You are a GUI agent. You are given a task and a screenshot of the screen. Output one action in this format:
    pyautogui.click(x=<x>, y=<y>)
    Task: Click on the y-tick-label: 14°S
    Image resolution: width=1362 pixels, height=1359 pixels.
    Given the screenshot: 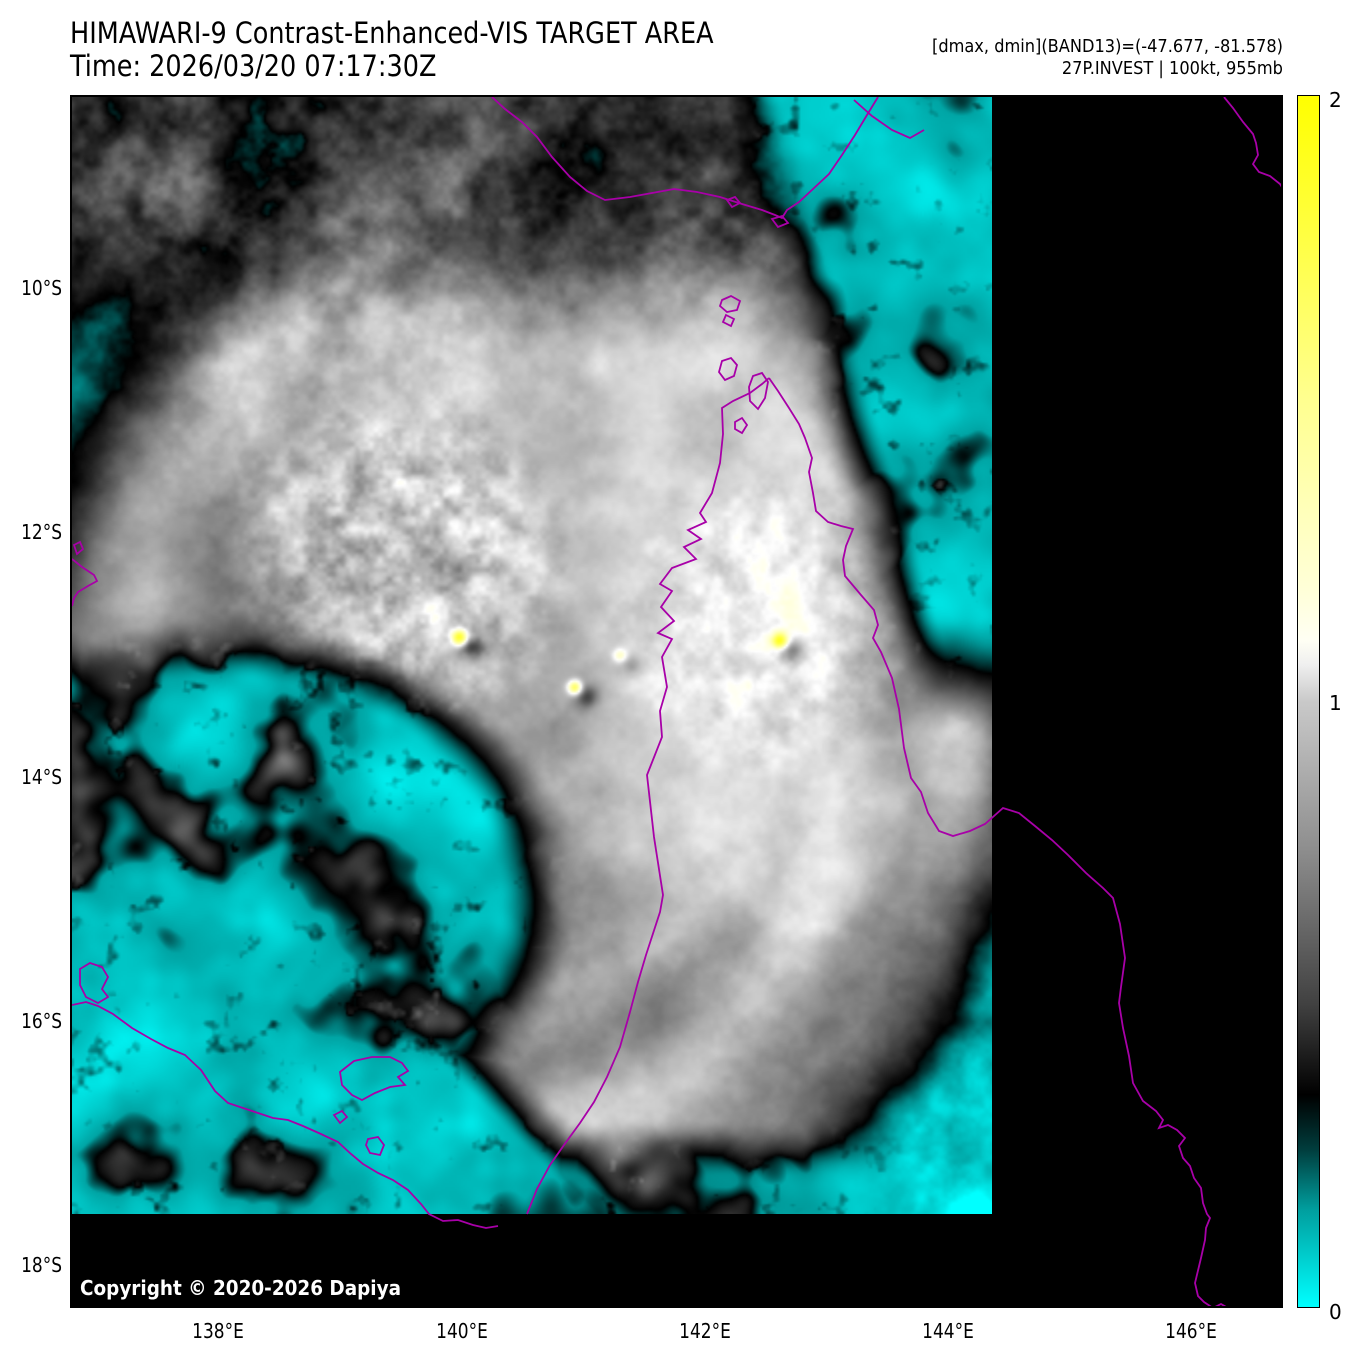 What is the action you would take?
    pyautogui.click(x=41, y=777)
    